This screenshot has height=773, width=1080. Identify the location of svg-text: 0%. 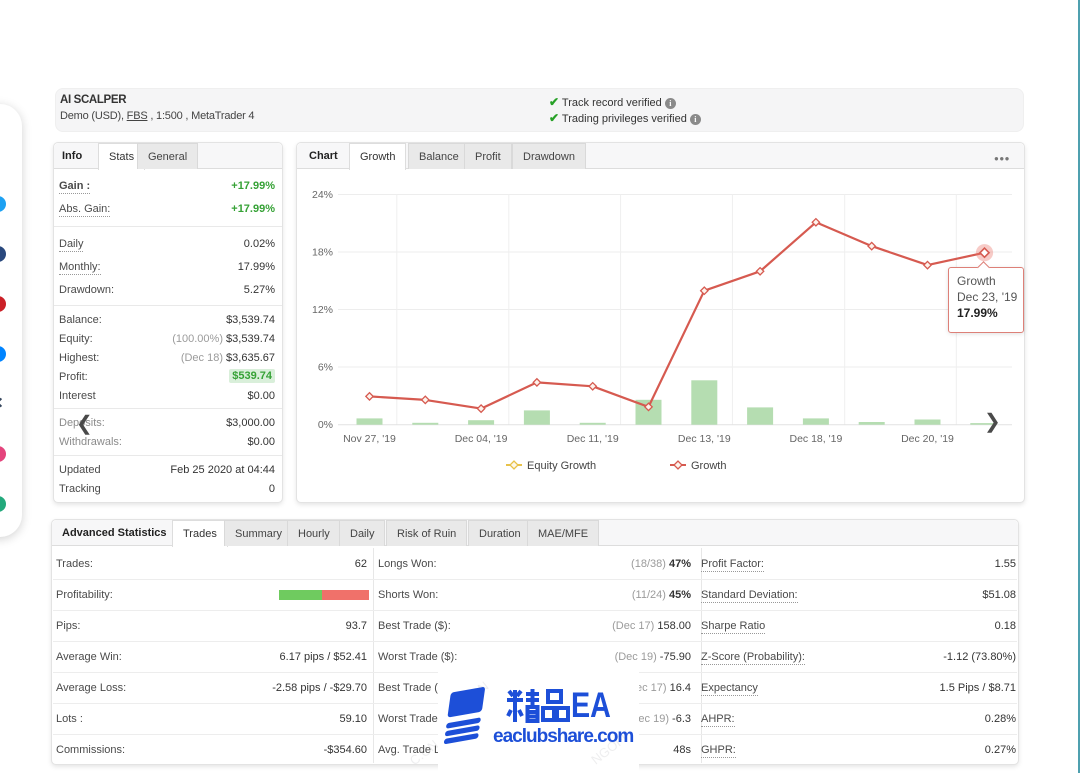
(325, 425).